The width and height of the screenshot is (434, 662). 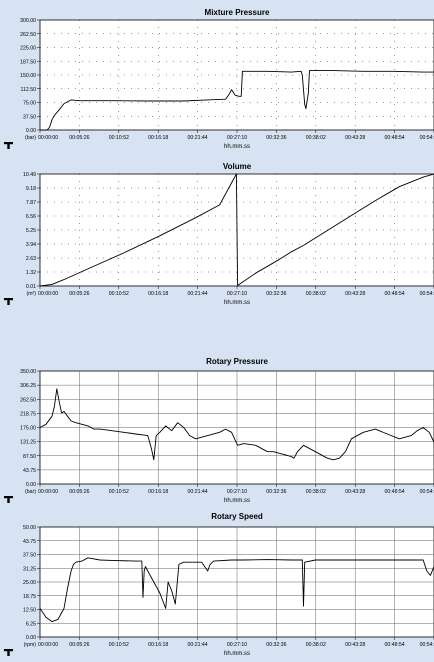 I want to click on chart-title: Rotary Pressure, so click(x=237, y=361).